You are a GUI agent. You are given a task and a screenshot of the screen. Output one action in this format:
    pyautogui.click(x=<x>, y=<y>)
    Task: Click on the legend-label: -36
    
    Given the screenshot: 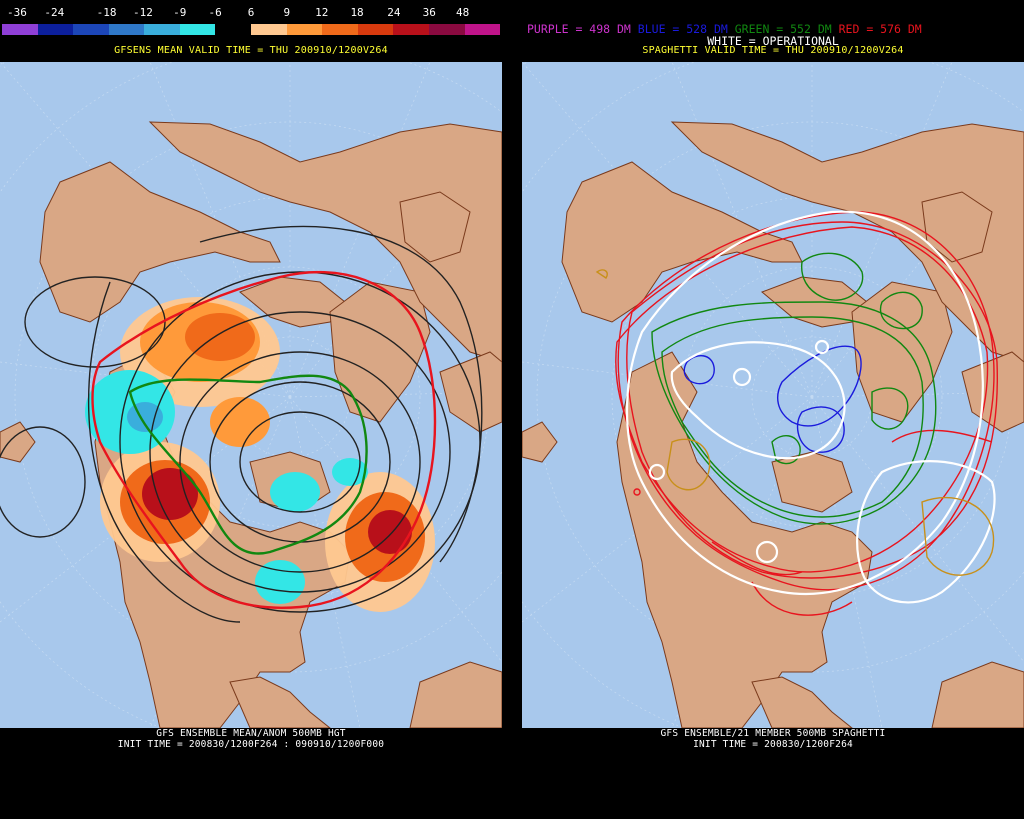 What is the action you would take?
    pyautogui.click(x=17, y=12)
    